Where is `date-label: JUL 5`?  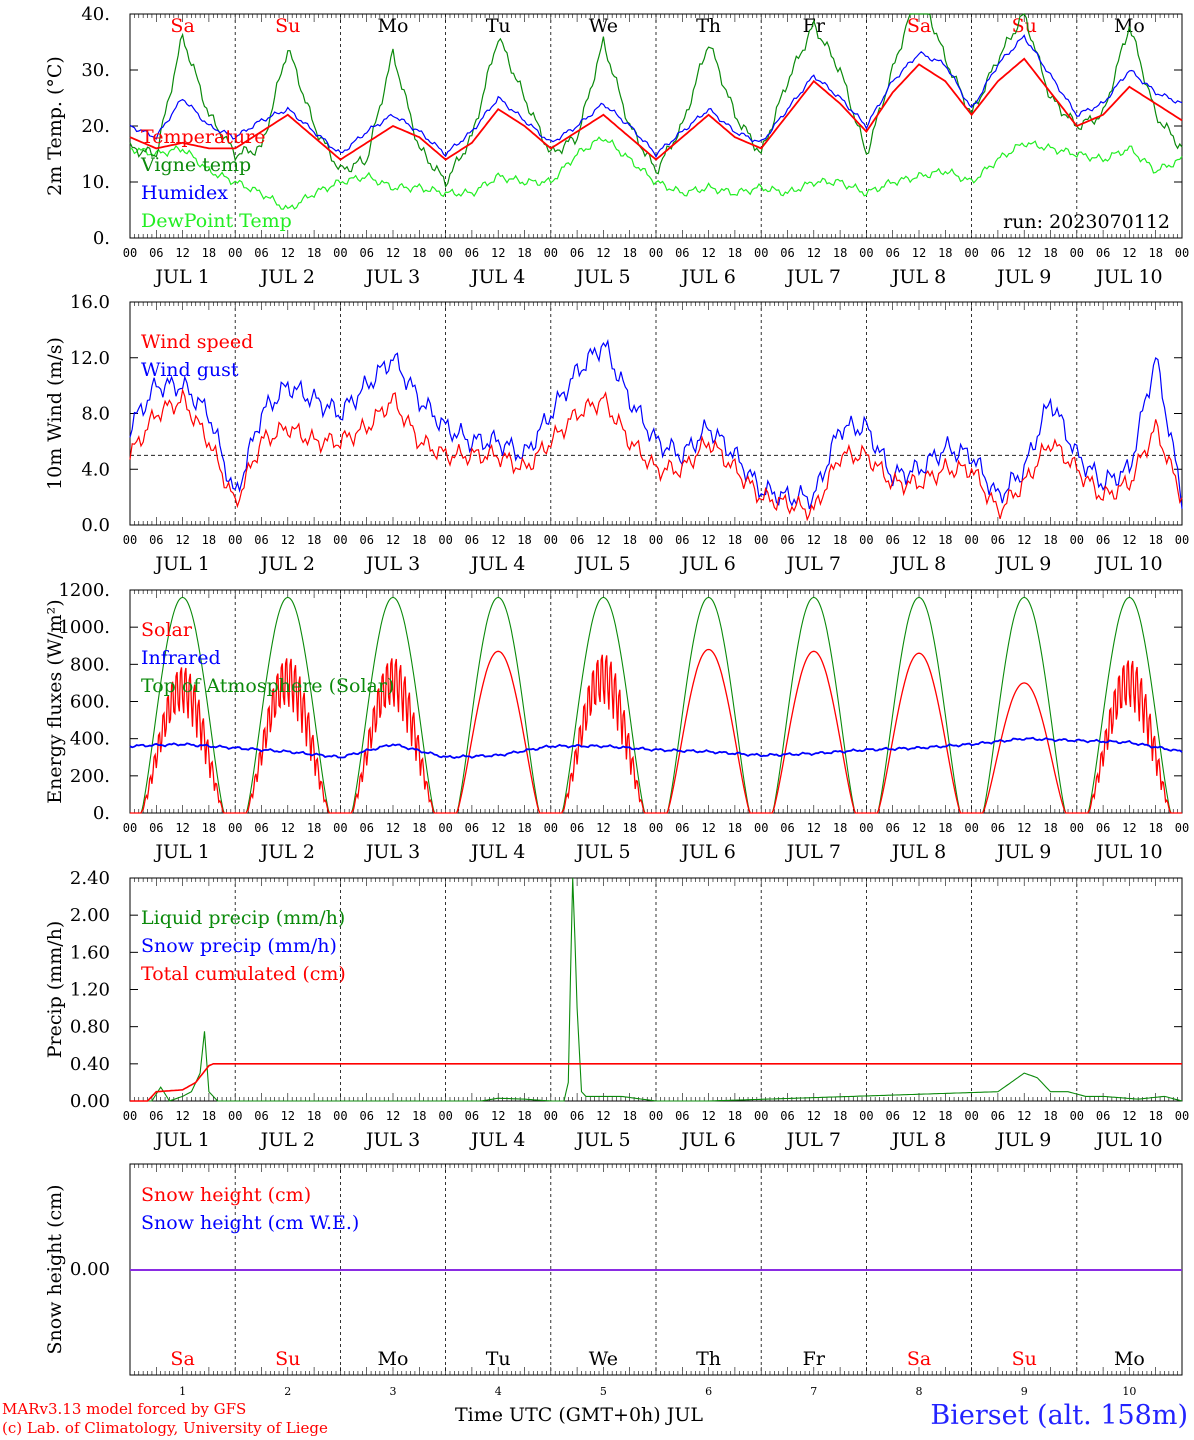 date-label: JUL 5 is located at coordinates (602, 277).